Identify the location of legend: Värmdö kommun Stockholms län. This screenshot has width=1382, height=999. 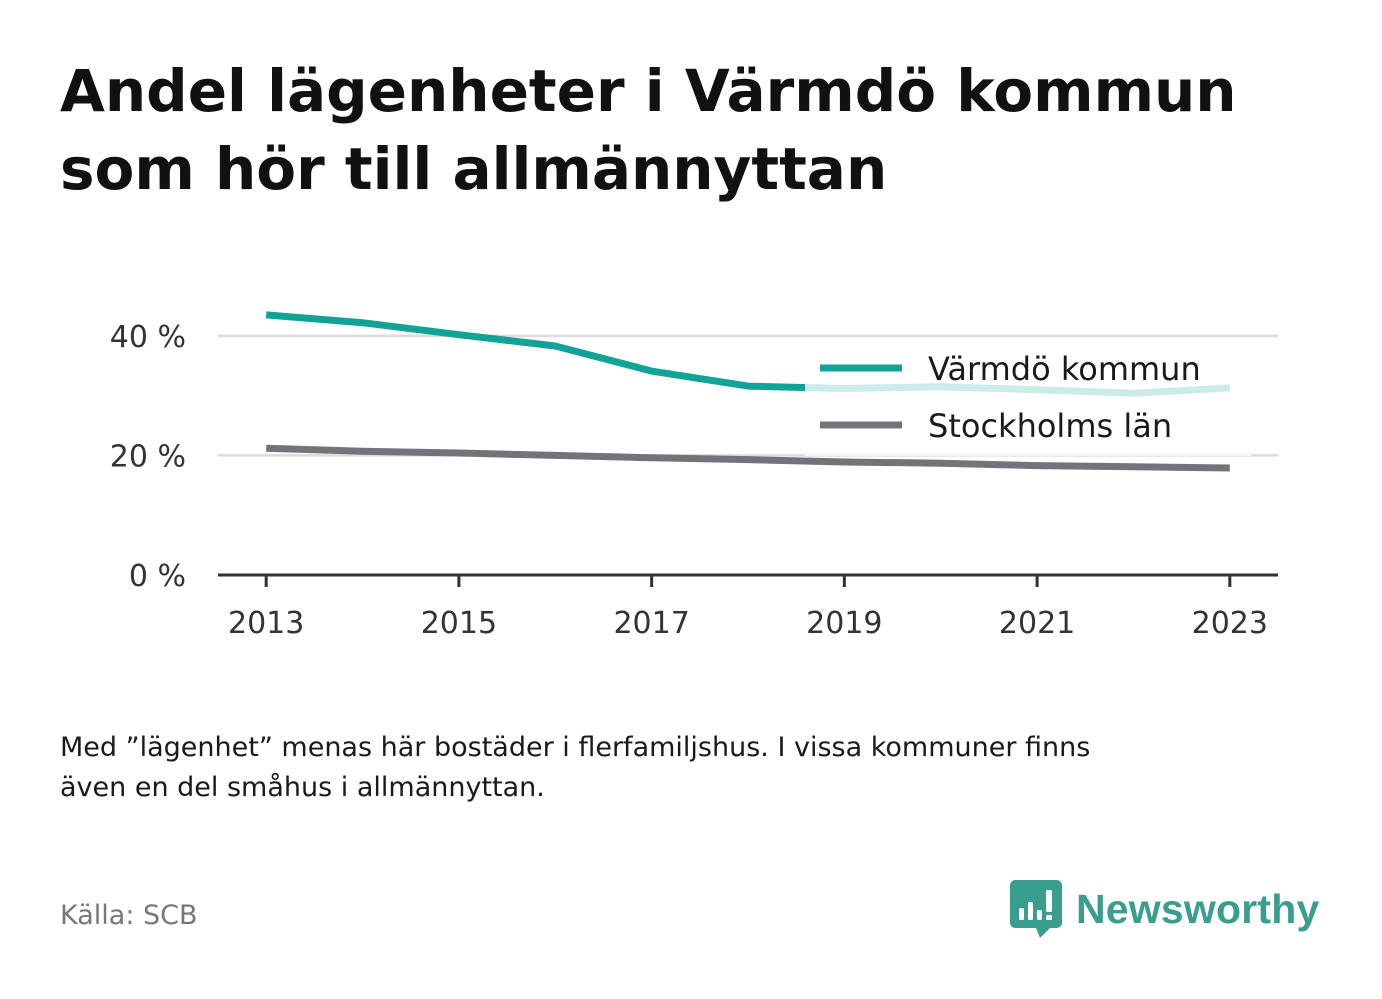
(1028, 397).